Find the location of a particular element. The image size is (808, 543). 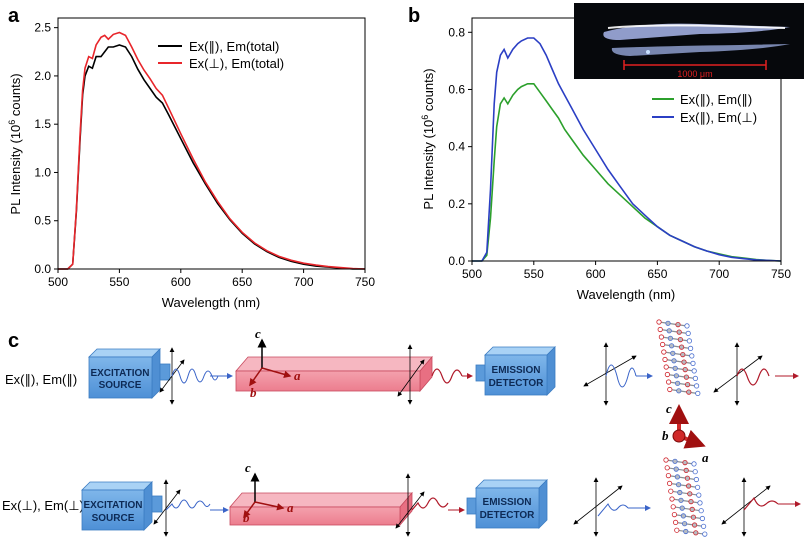

chartA-xtick-label-2: 600 is located at coordinates (181, 282).